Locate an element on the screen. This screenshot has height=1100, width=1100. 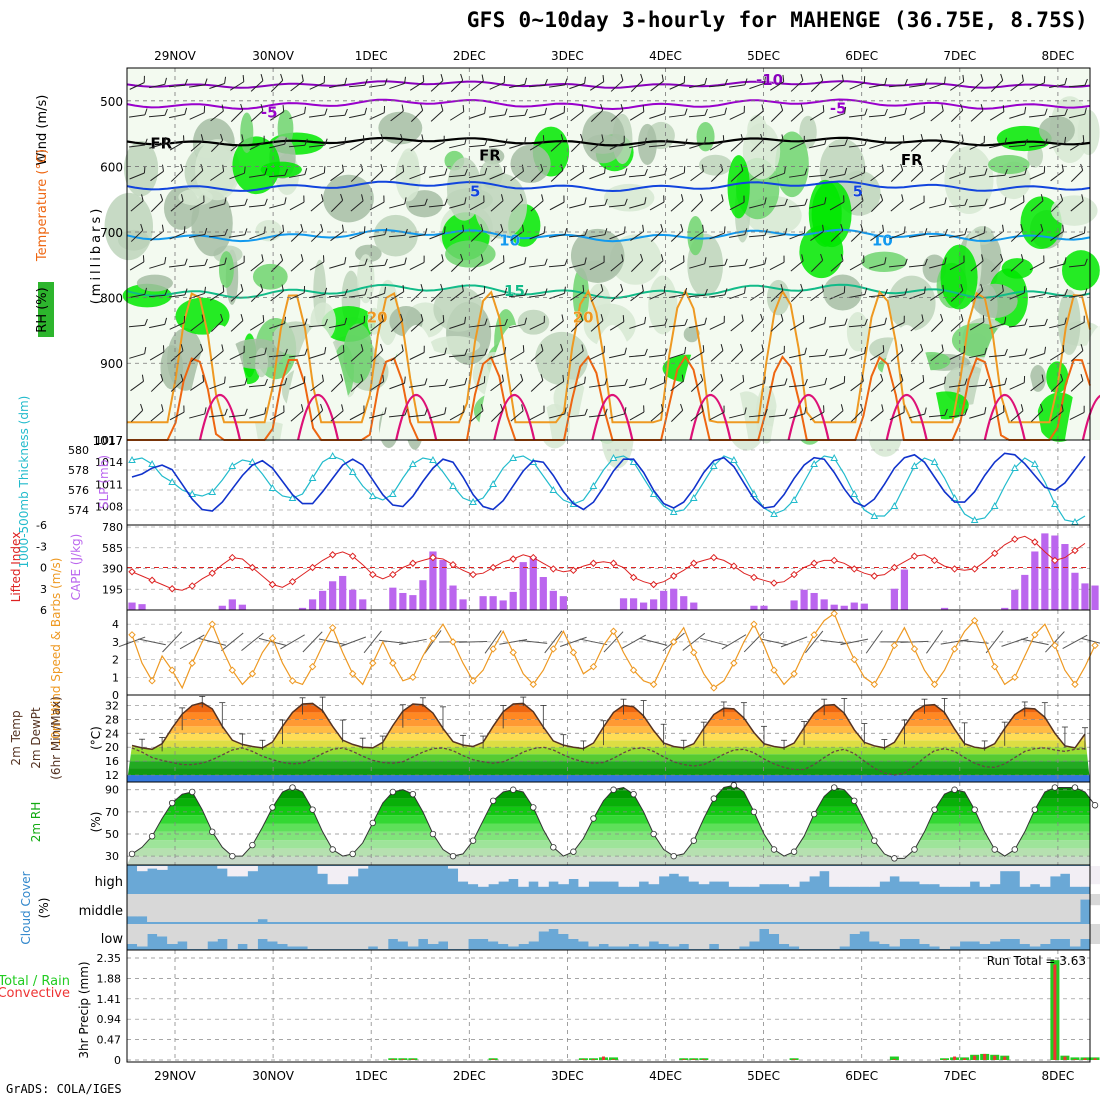
rh-band is located at coordinates (608, 811).